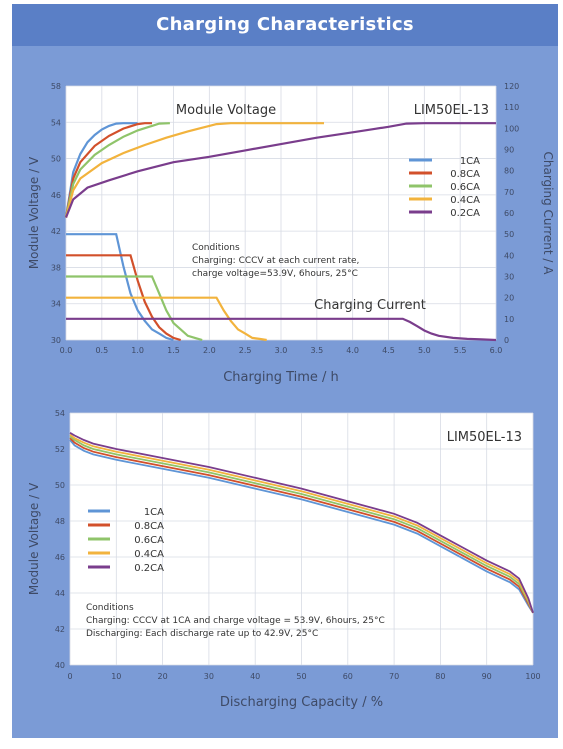 The height and width of the screenshot is (749, 563). What do you see at coordinates (465, 200) in the screenshot?
I see `legend-label-0.4CA: 0.4CA` at bounding box center [465, 200].